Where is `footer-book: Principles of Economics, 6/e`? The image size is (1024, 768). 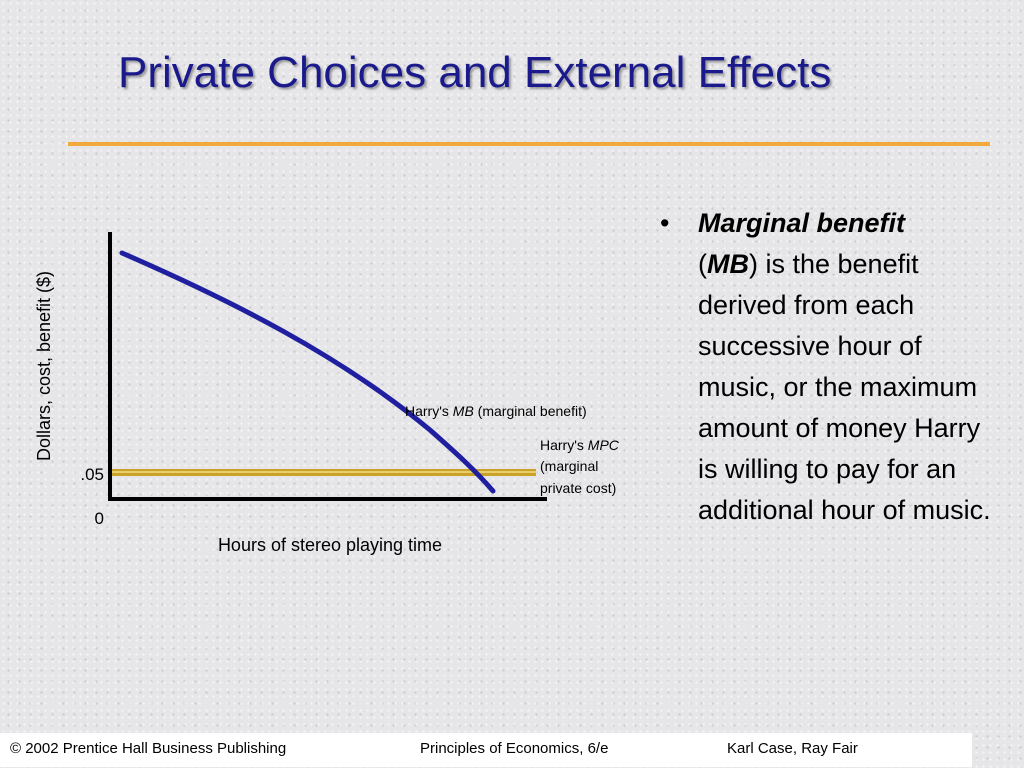 footer-book: Principles of Economics, 6/e is located at coordinates (514, 748).